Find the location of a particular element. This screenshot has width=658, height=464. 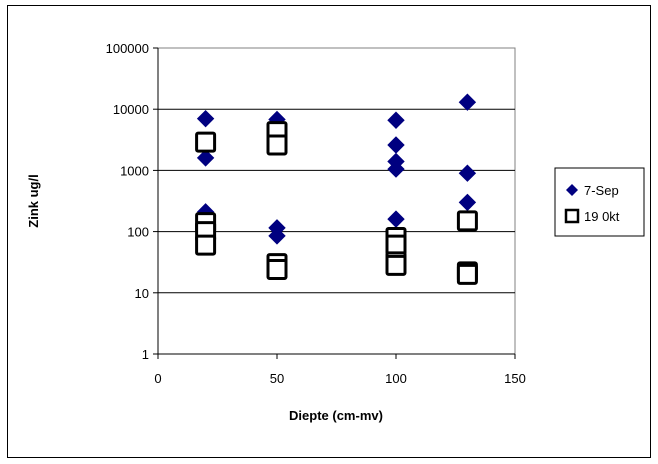

y-tick-label: 1000 is located at coordinates (134, 170).